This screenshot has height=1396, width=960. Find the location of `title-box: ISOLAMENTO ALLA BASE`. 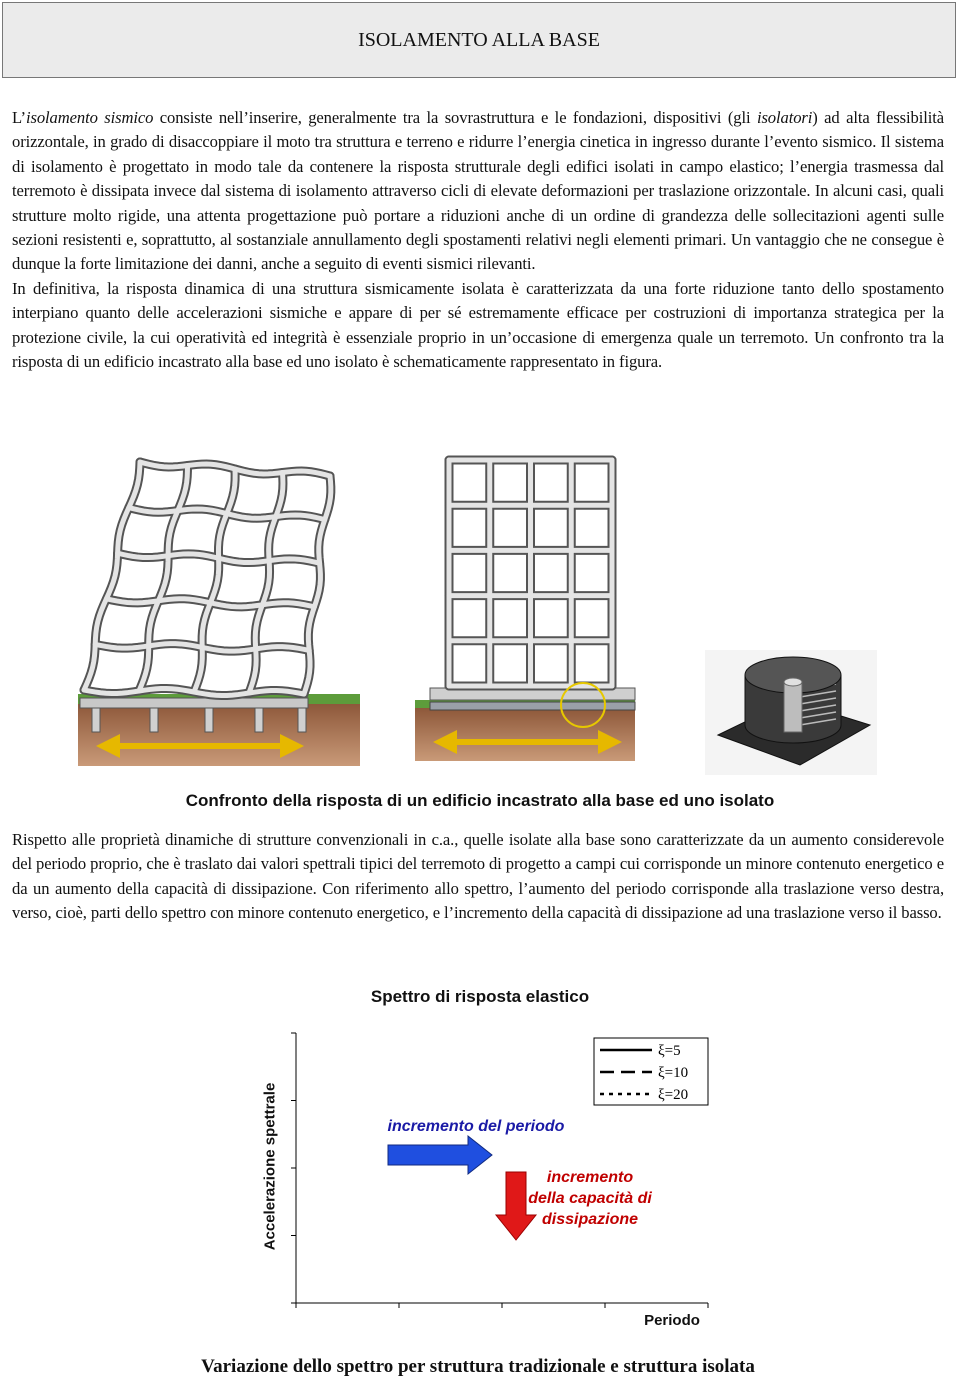

title-box: ISOLAMENTO ALLA BASE is located at coordinates (479, 40).